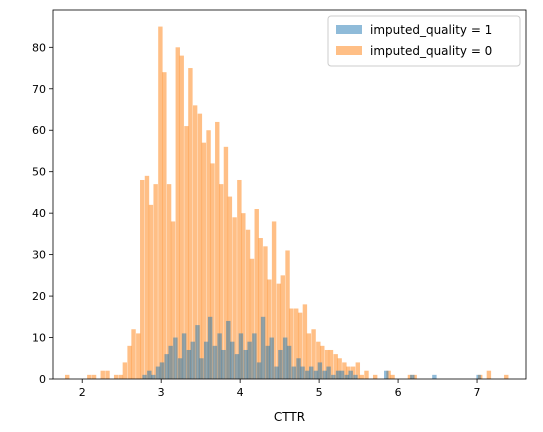 Image resolution: width=543 pixels, height=432 pixels. I want to click on x-tick-label-1: 3, so click(161, 392).